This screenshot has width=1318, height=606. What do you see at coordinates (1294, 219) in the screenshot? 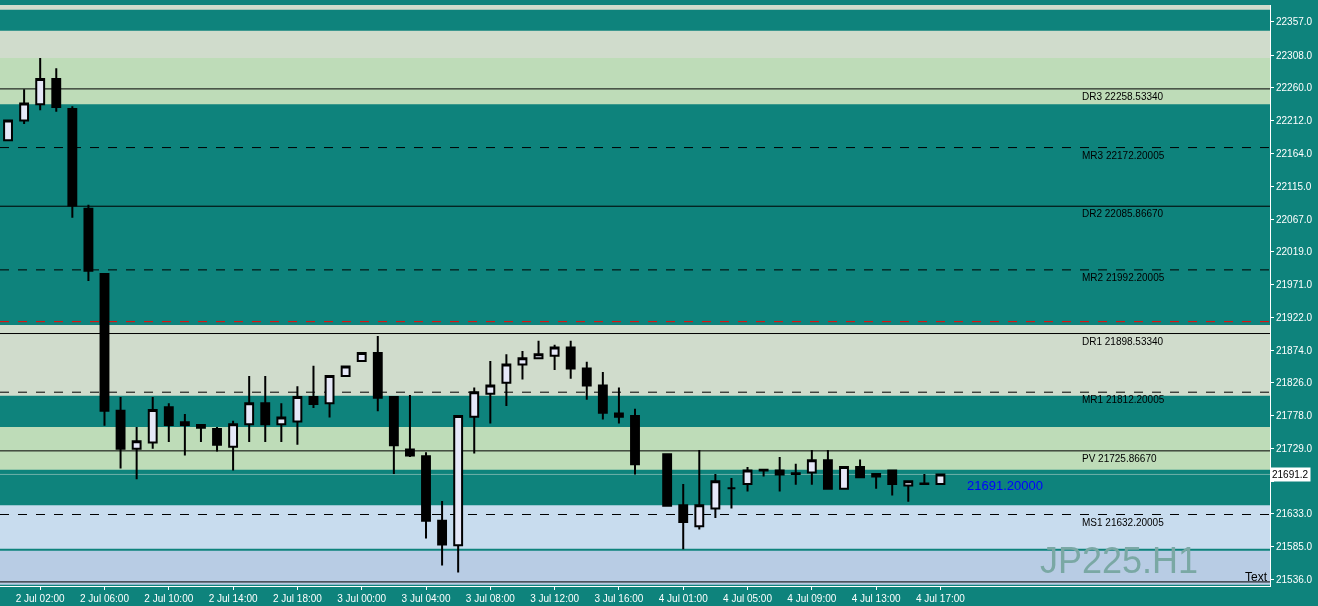
I see `y-tick-label: 22067.0` at bounding box center [1294, 219].